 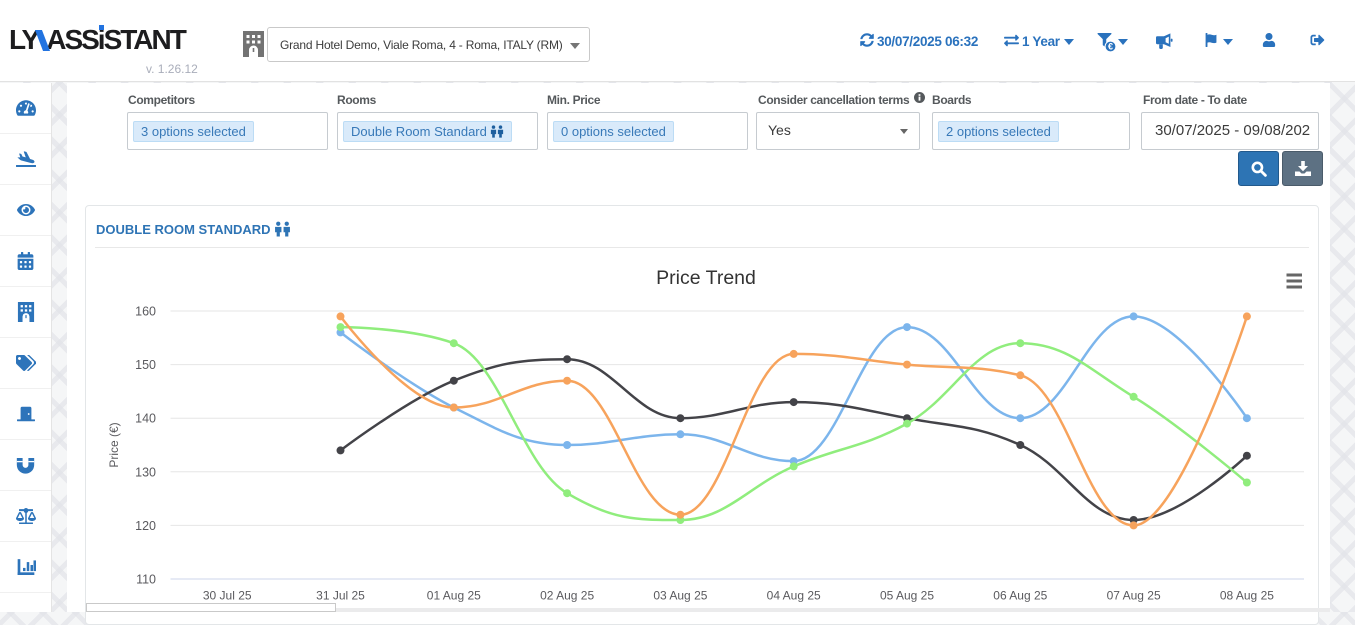 What do you see at coordinates (227, 596) in the screenshot?
I see `svg-text: 30 Jul 25` at bounding box center [227, 596].